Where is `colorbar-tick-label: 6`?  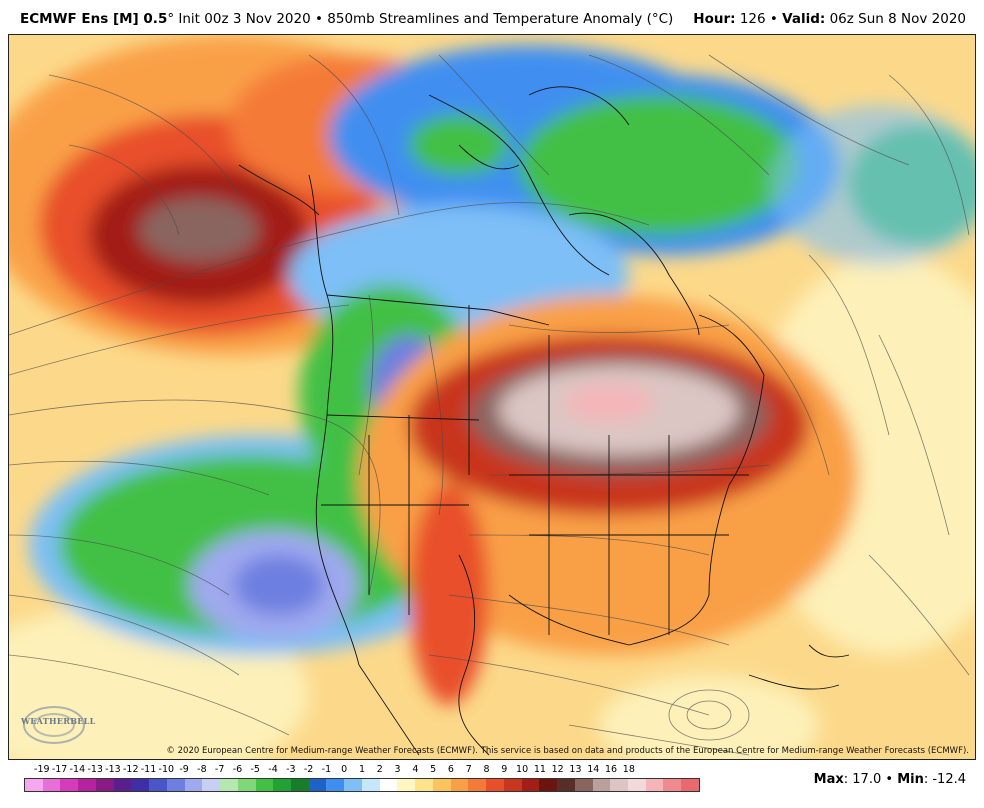 colorbar-tick-label: 6 is located at coordinates (450, 769).